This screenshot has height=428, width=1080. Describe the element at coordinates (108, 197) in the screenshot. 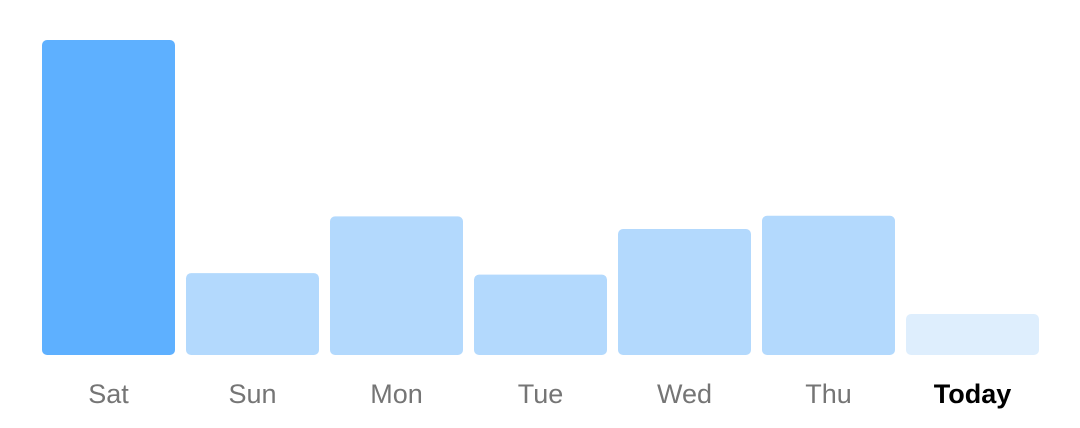

I see `bar-sat` at that location.